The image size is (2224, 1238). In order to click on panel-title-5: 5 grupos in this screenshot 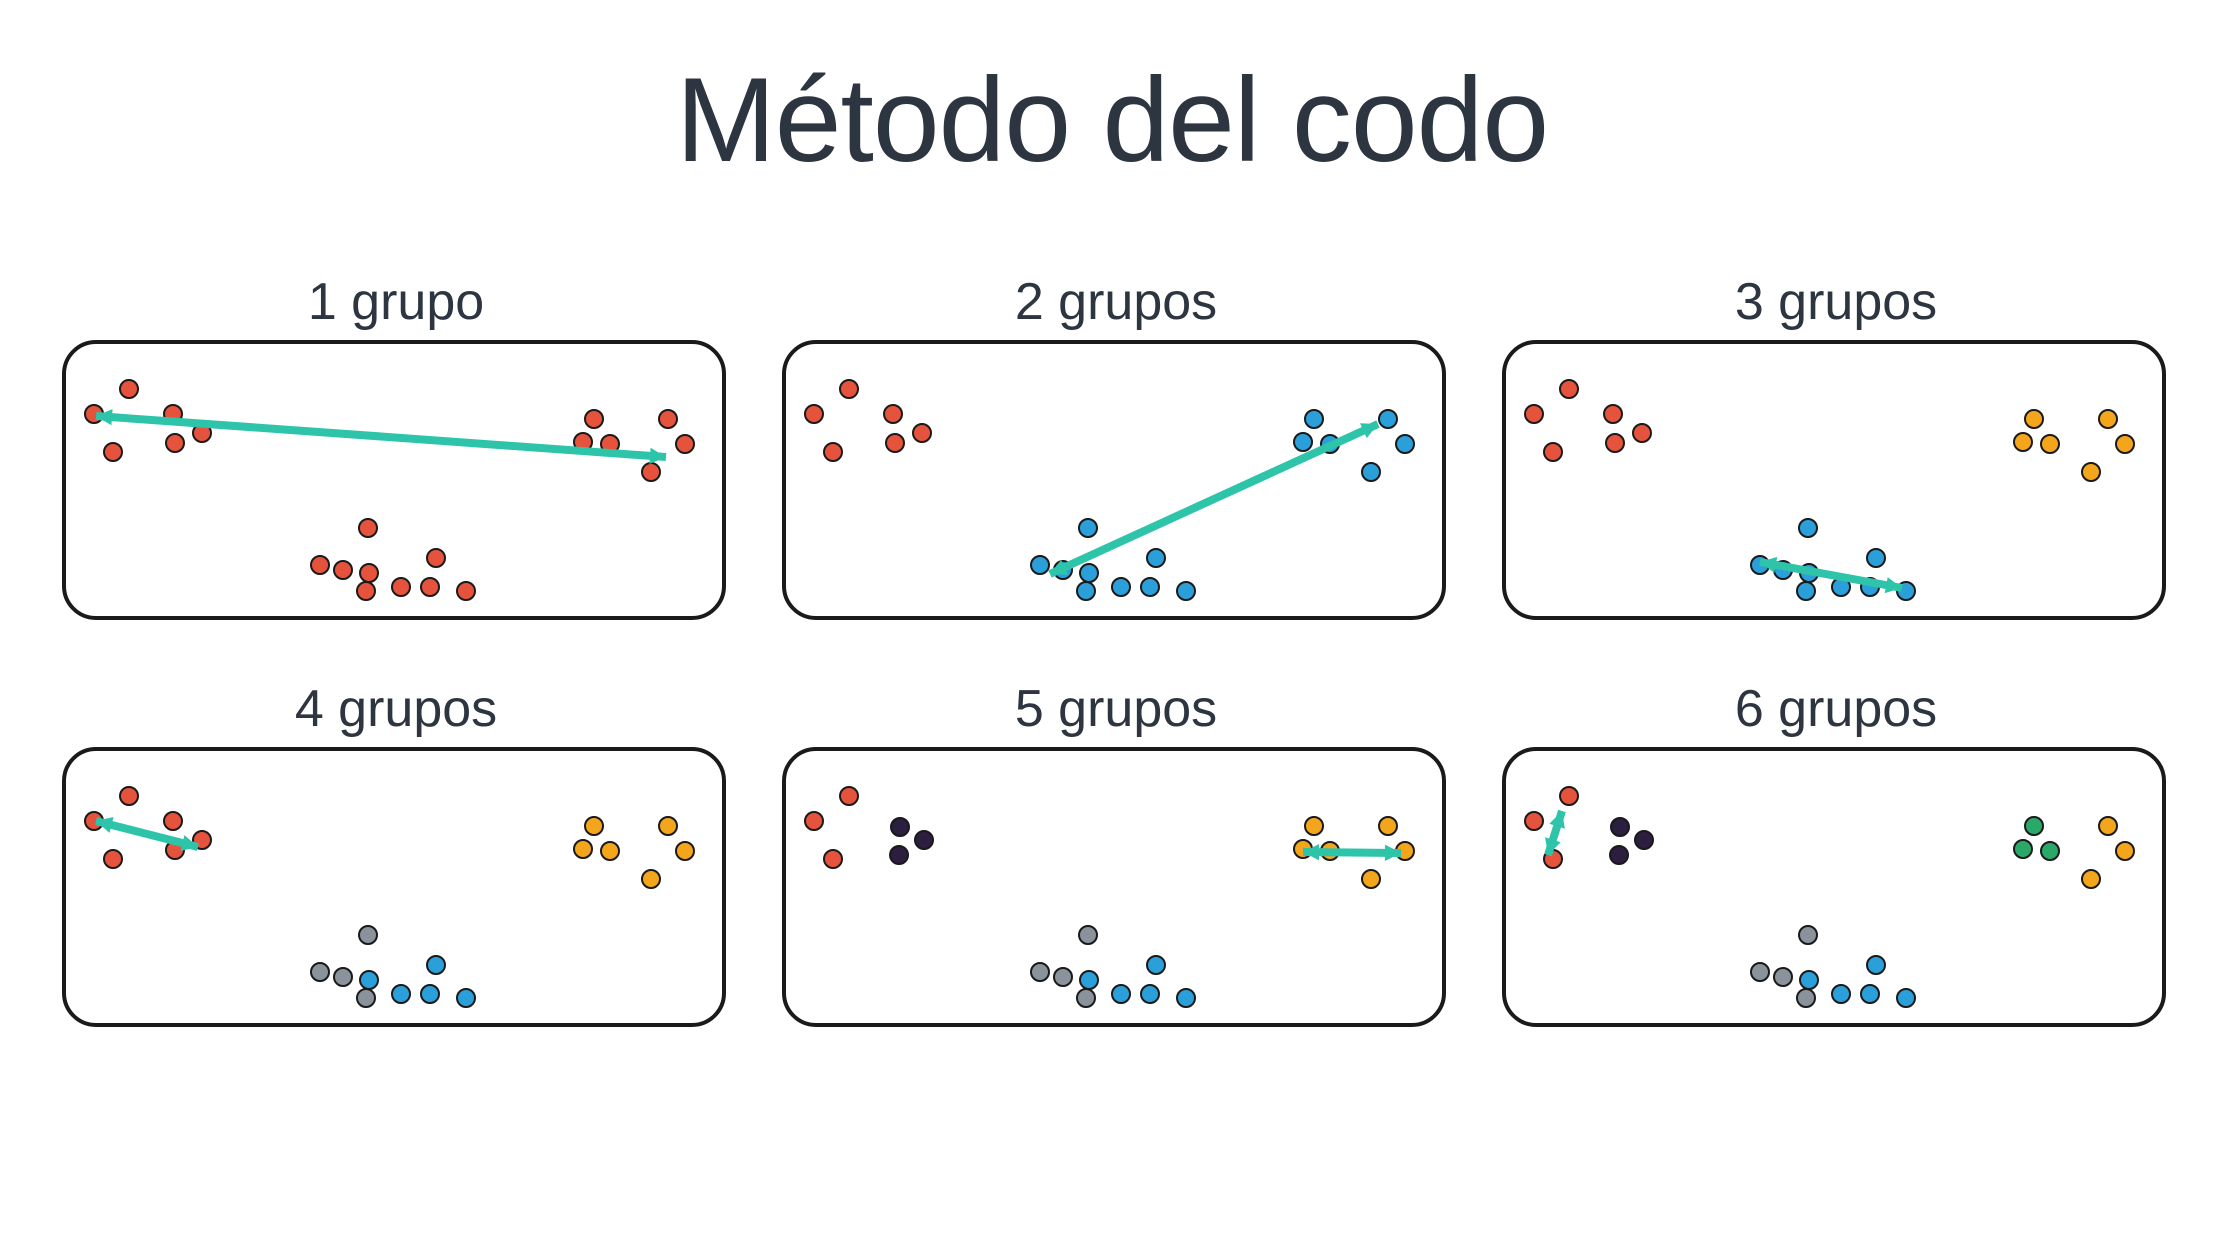, I will do `click(1116, 709)`.